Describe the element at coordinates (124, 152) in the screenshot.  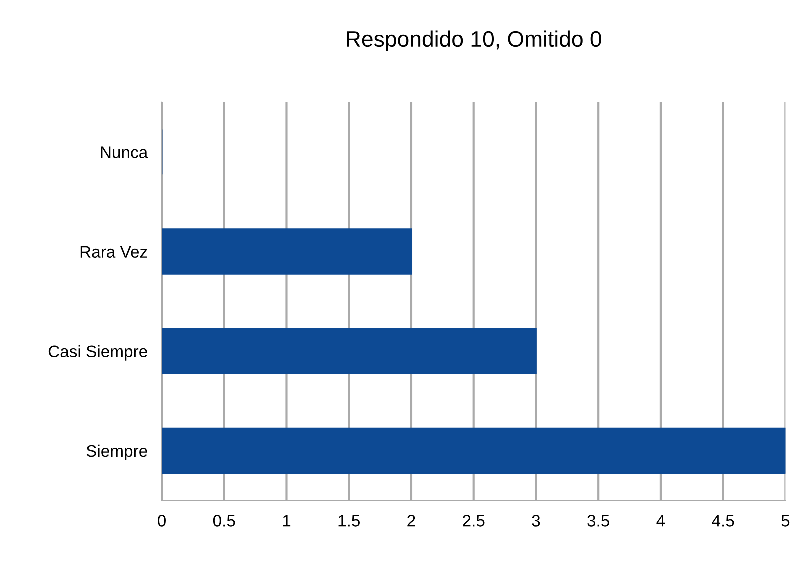
I see `y-tick-label: Nunca` at that location.